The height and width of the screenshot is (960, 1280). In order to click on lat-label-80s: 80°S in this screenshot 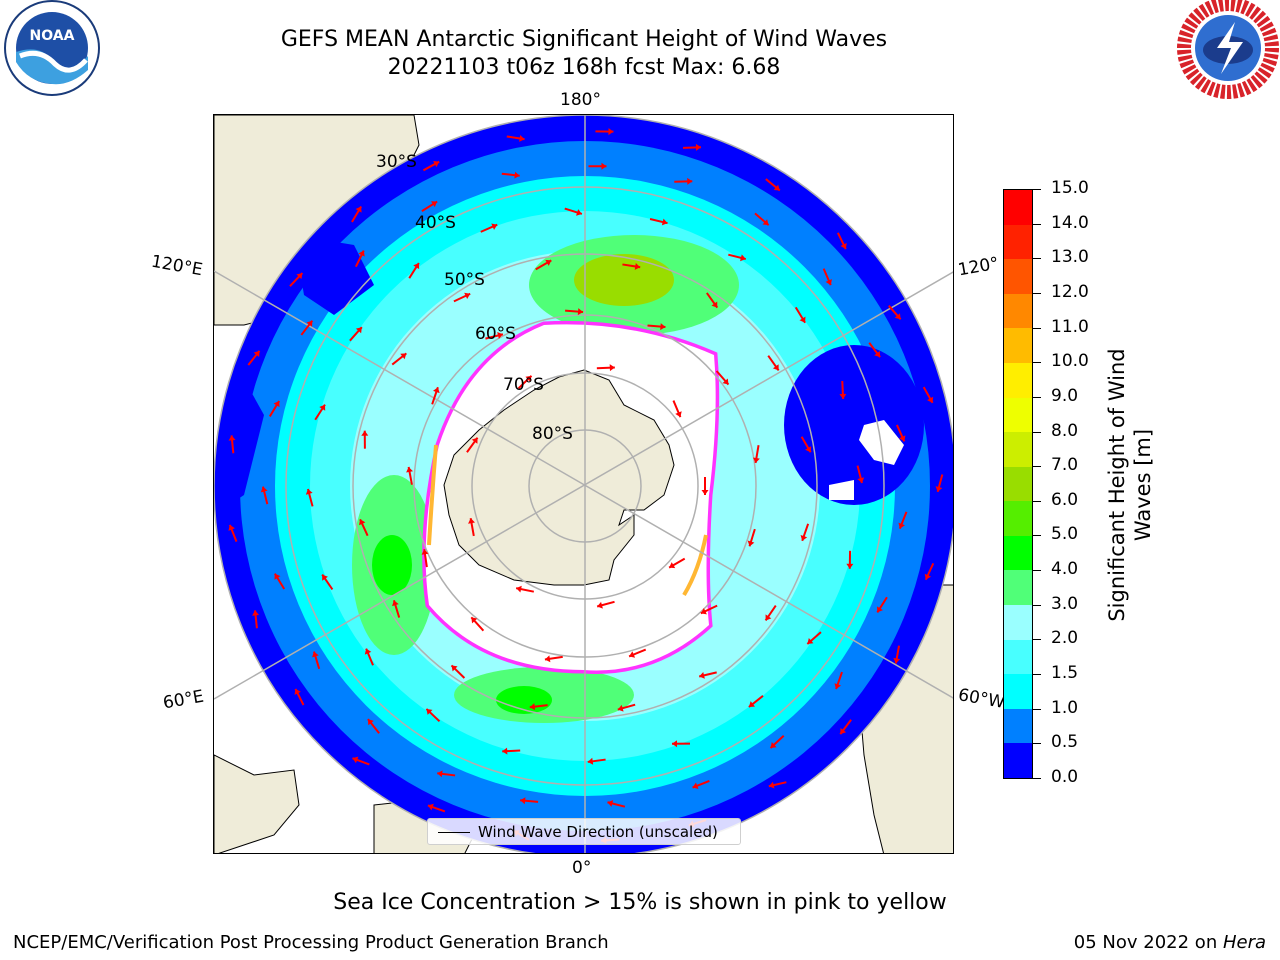, I will do `click(552, 434)`.